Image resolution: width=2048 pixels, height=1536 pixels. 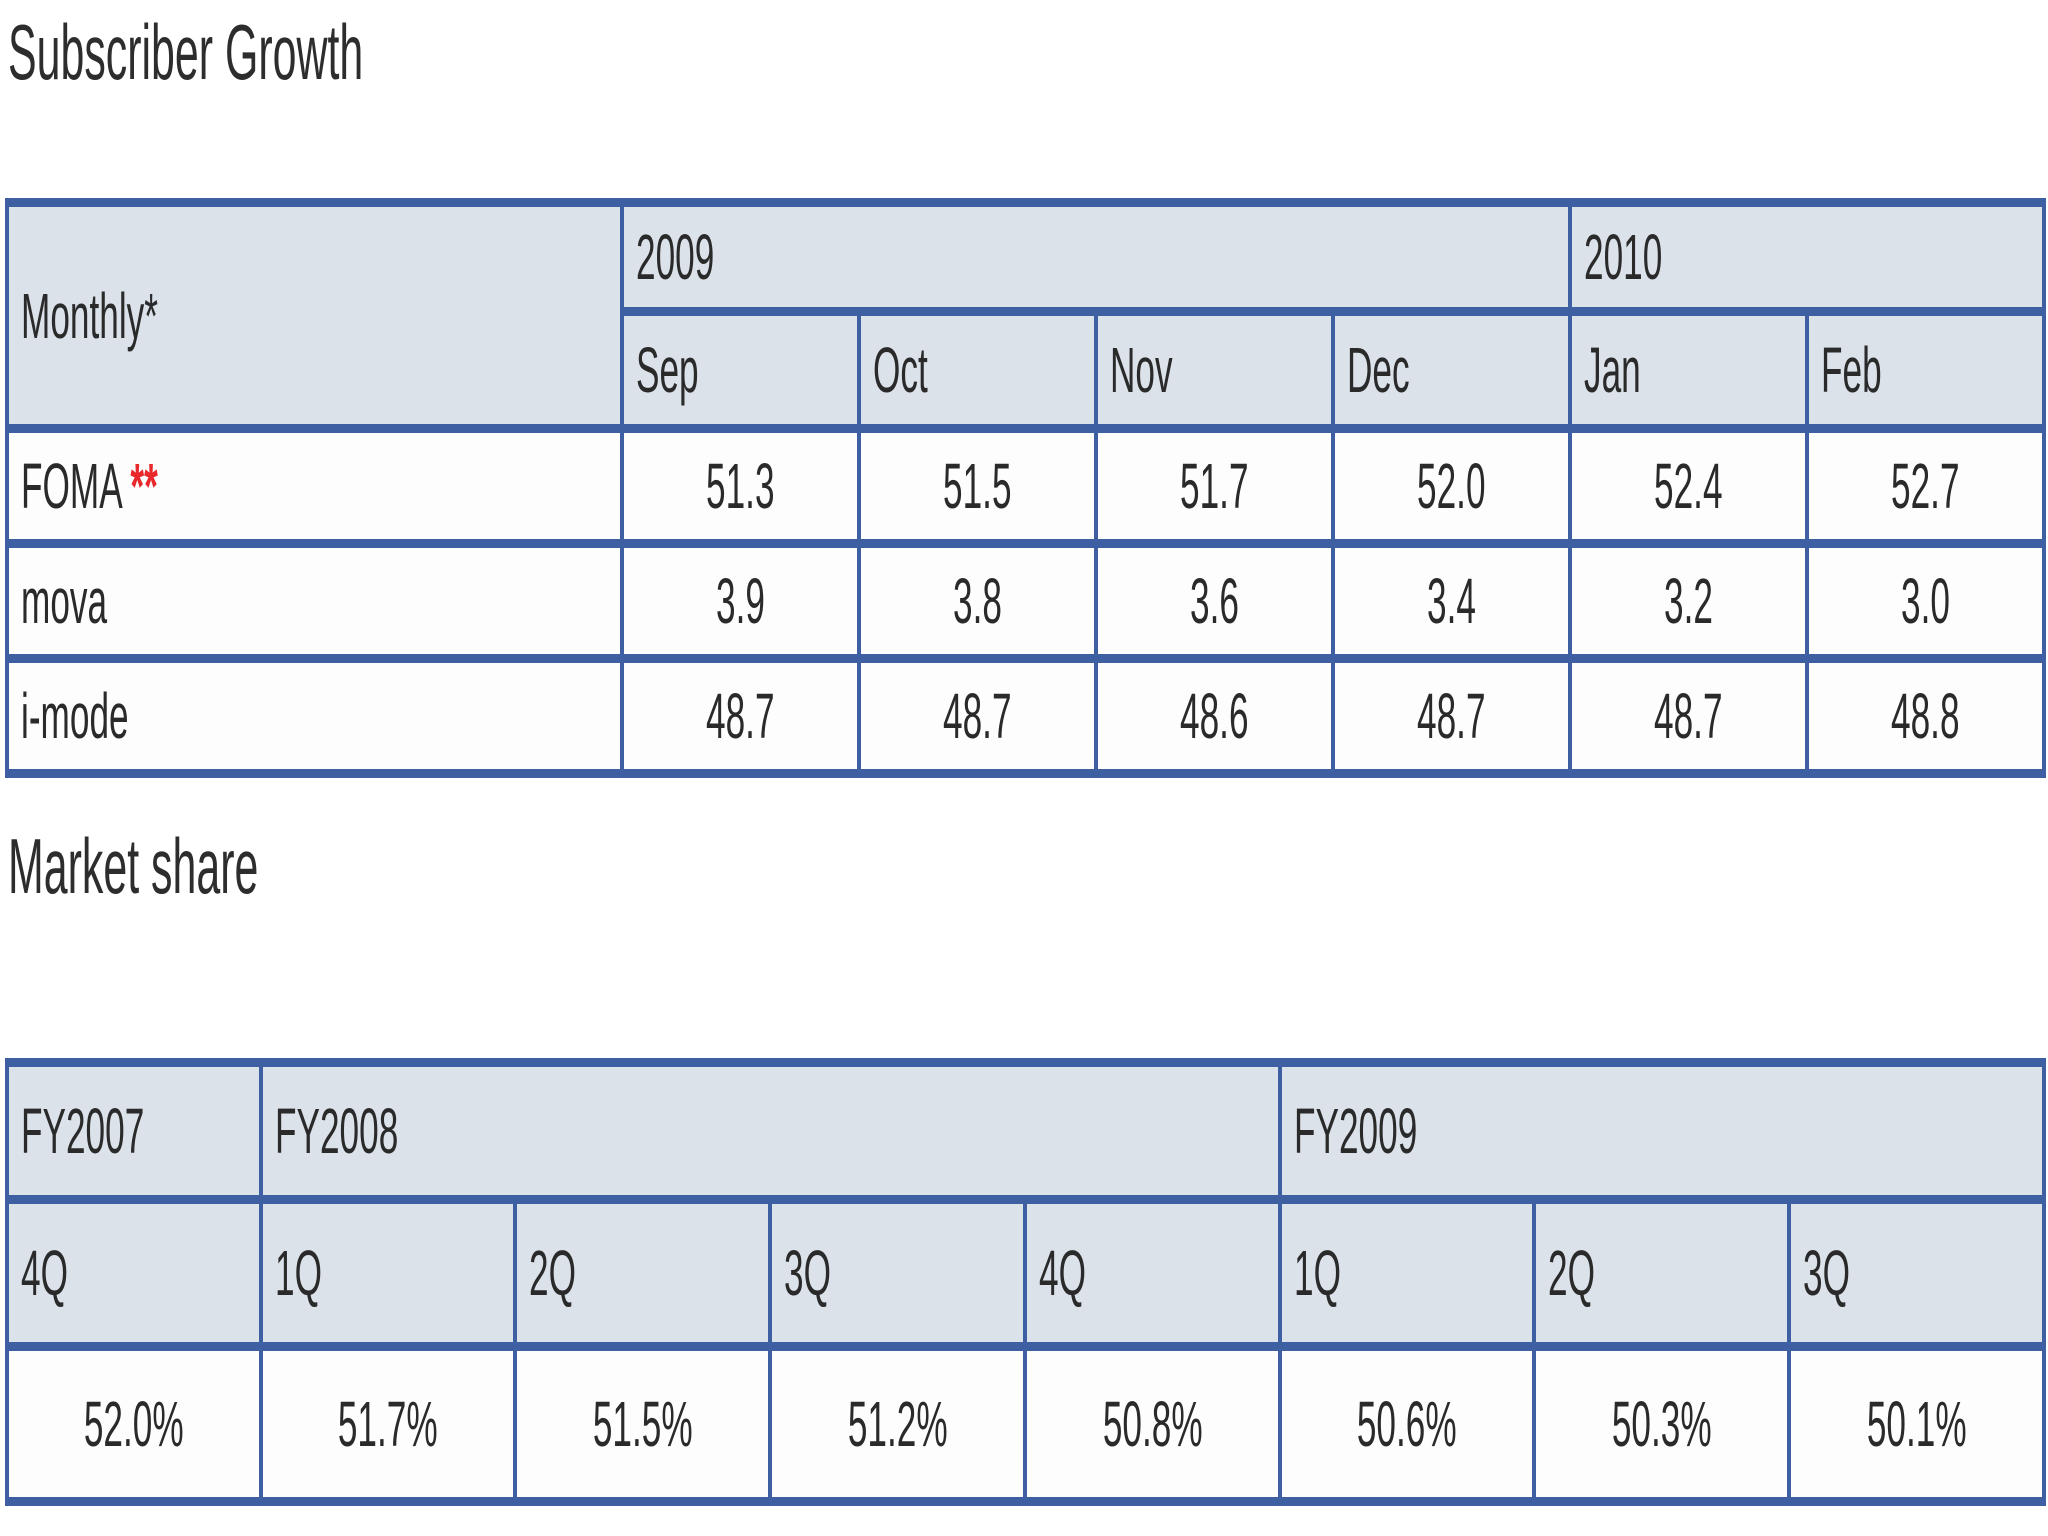 I want to click on market-share-title: Market share, so click(x=235, y=866).